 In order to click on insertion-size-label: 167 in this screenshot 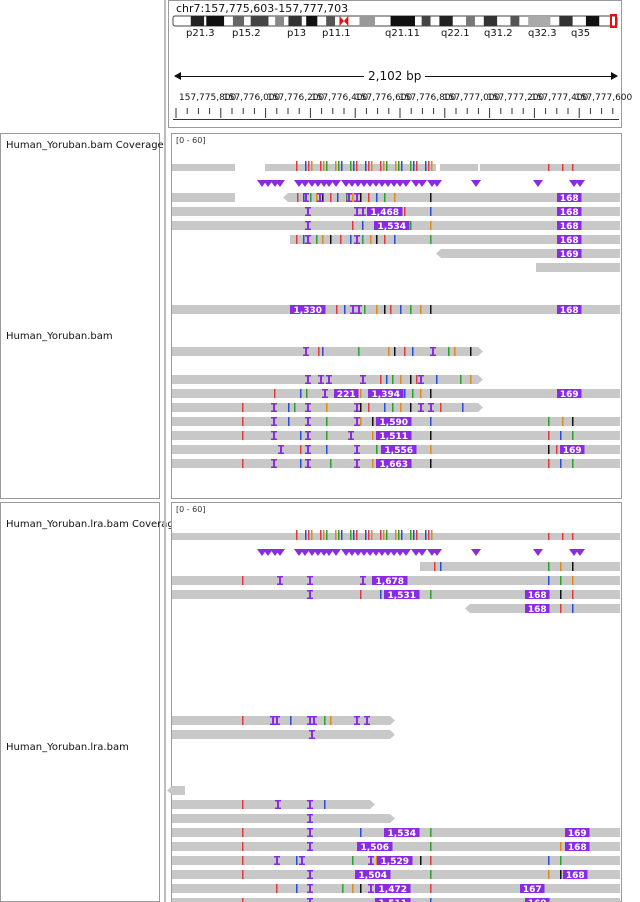, I will do `click(532, 890)`.